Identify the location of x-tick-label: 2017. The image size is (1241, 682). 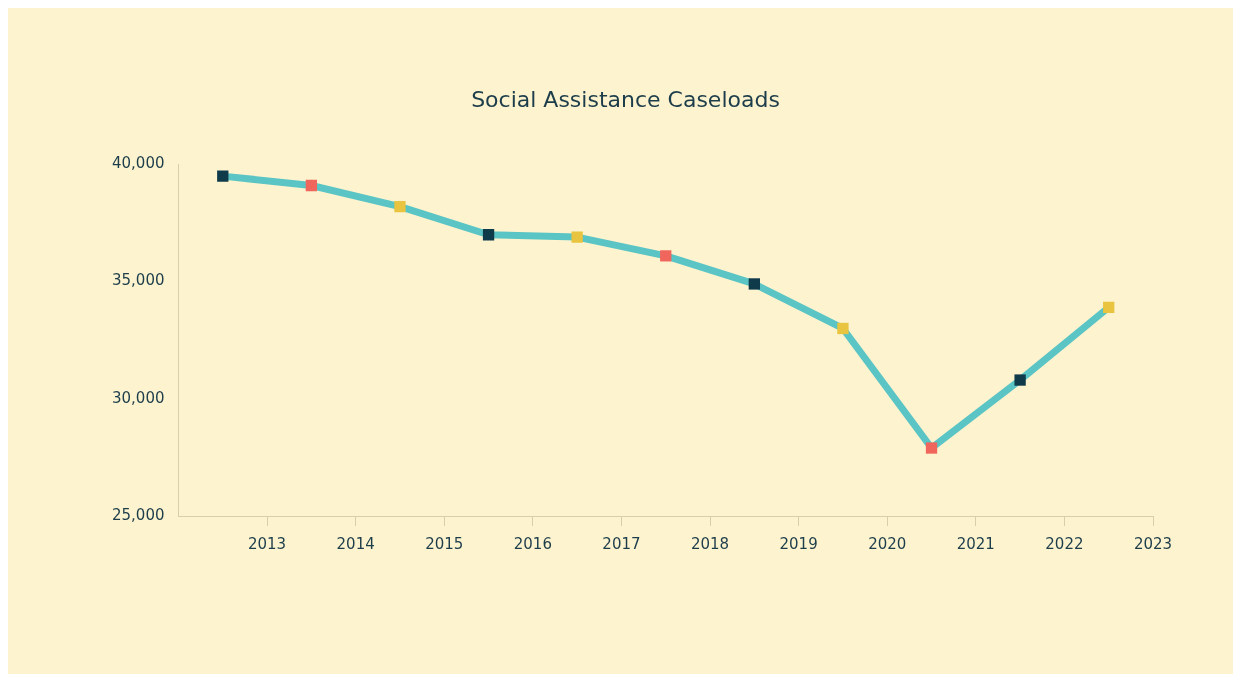
(621, 543).